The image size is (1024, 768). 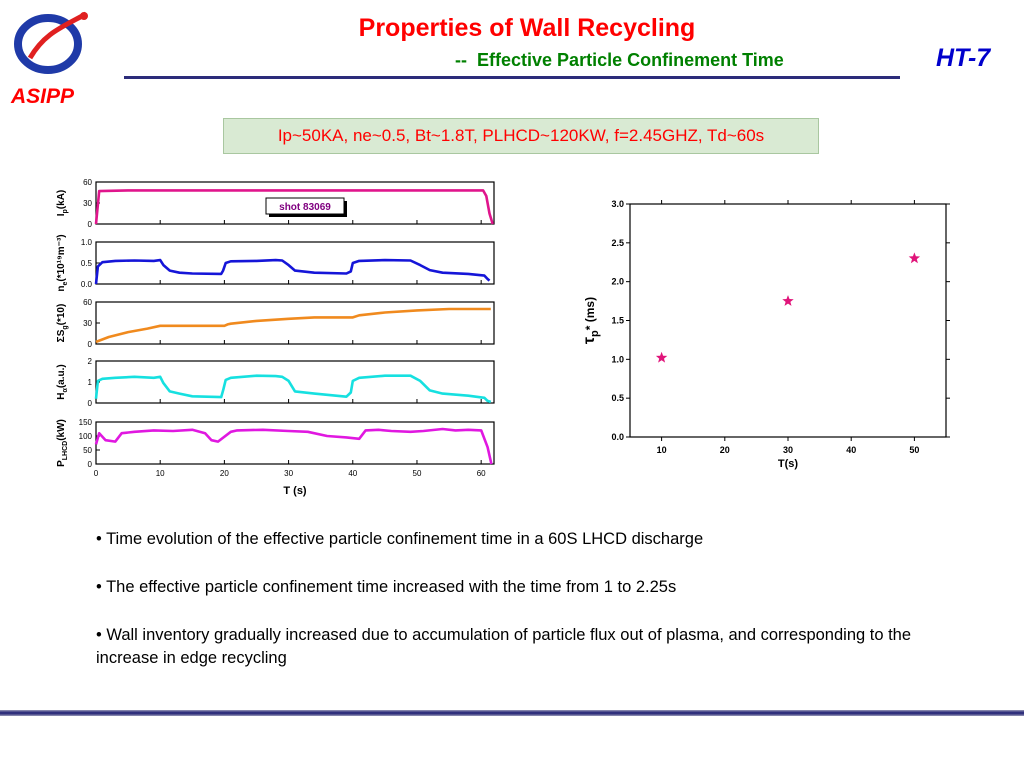 What do you see at coordinates (84, 16) in the screenshot?
I see `logo-dot` at bounding box center [84, 16].